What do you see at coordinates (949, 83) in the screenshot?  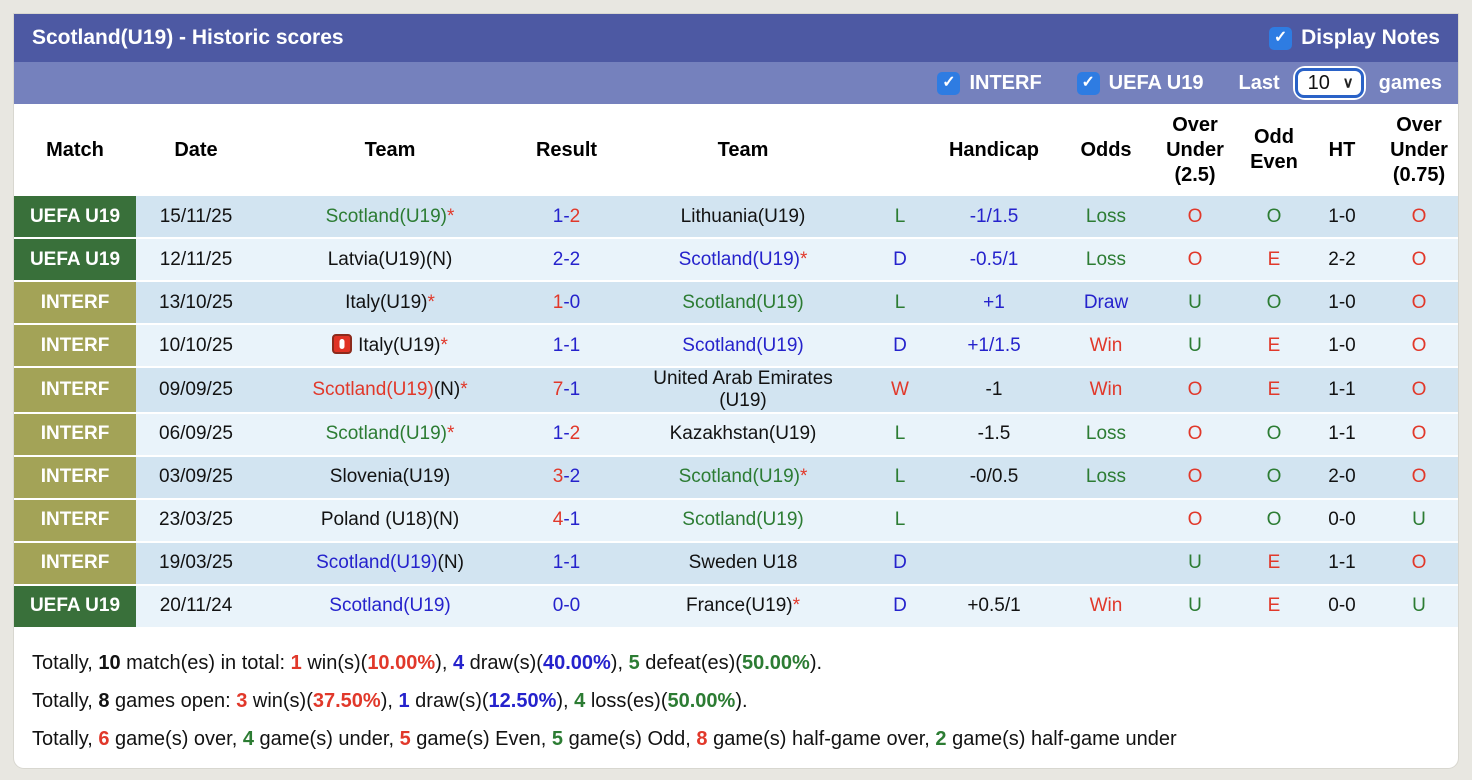 I see `interf-checkbox: ✓` at bounding box center [949, 83].